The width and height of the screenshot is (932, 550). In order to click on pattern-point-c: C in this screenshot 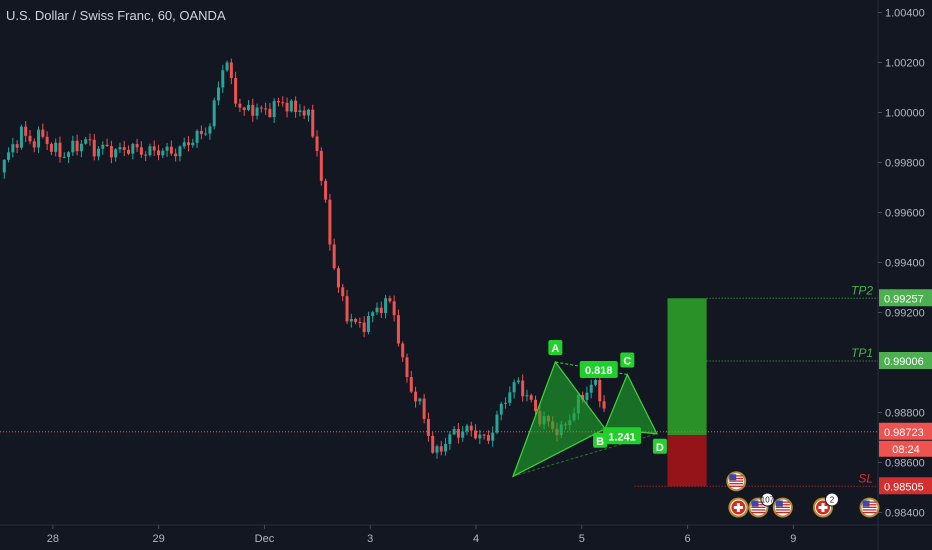, I will do `click(627, 360)`.